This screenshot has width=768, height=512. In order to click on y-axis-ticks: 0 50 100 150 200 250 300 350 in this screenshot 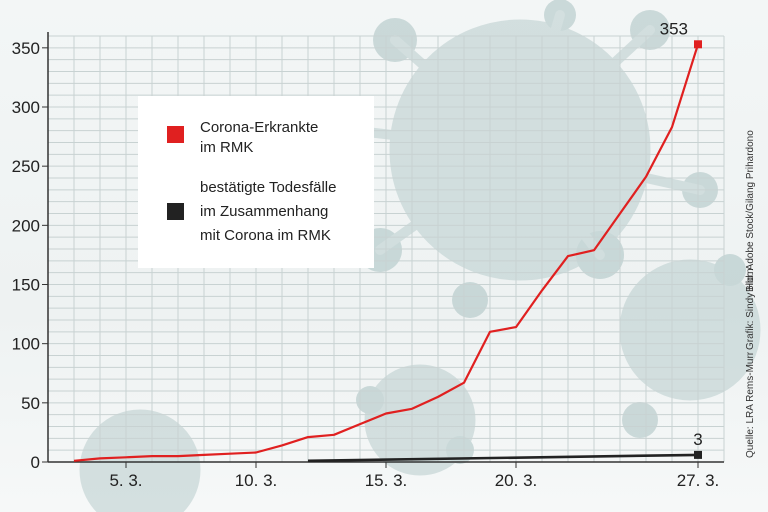, I will do `click(30, 255)`.